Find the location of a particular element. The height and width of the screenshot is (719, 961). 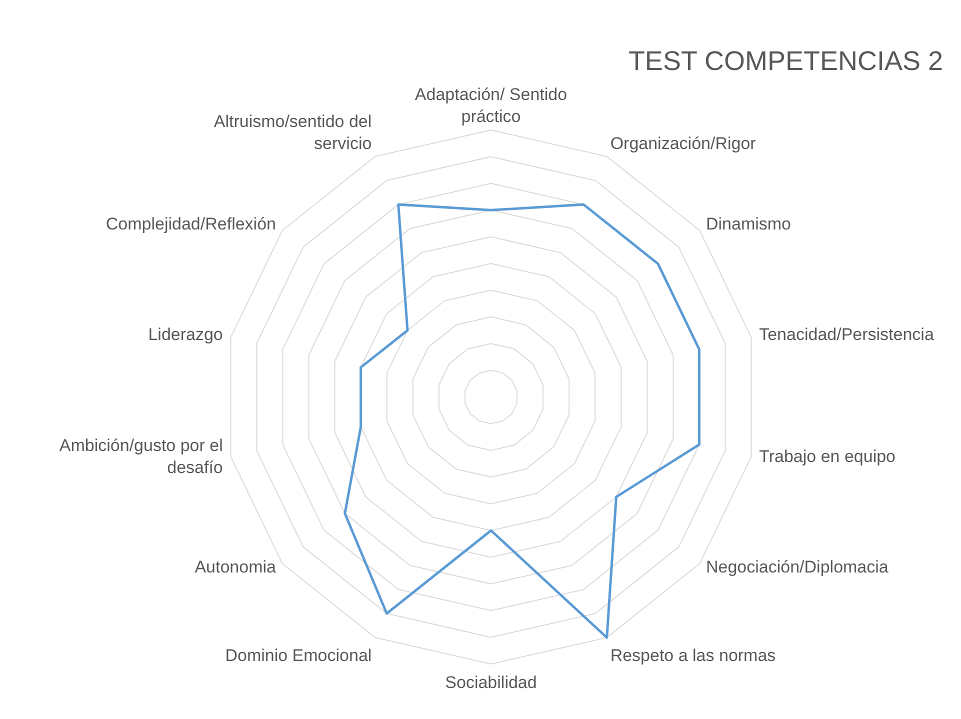

spoke-label: Adaptación/ Sentido práctico is located at coordinates (491, 105).